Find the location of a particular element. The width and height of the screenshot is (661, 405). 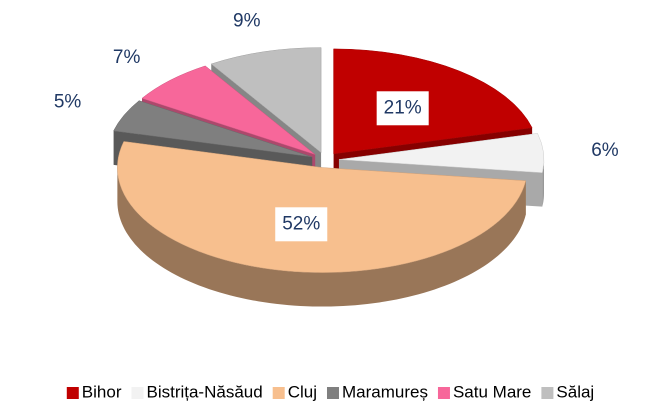

data-label: 7% is located at coordinates (127, 57).